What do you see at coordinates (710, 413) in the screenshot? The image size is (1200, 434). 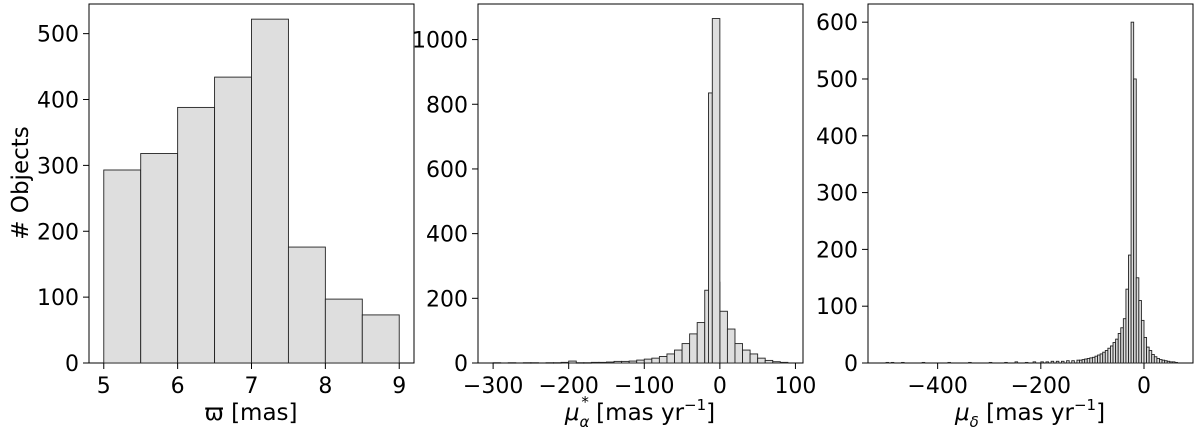 I see `pmra-xlabel-close: ]` at bounding box center [710, 413].